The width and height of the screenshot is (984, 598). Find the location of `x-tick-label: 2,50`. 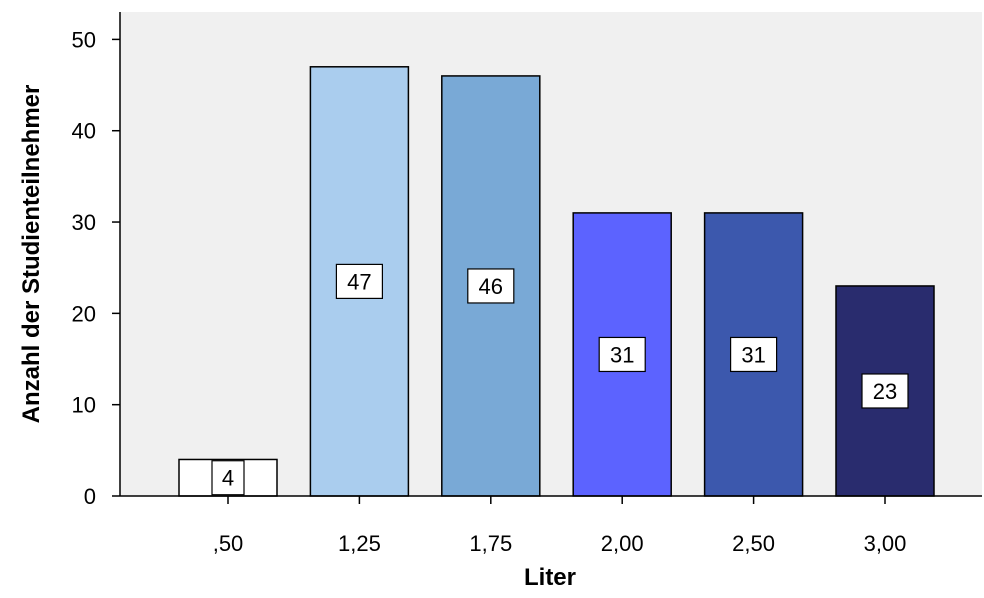

x-tick-label: 2,50 is located at coordinates (753, 543).